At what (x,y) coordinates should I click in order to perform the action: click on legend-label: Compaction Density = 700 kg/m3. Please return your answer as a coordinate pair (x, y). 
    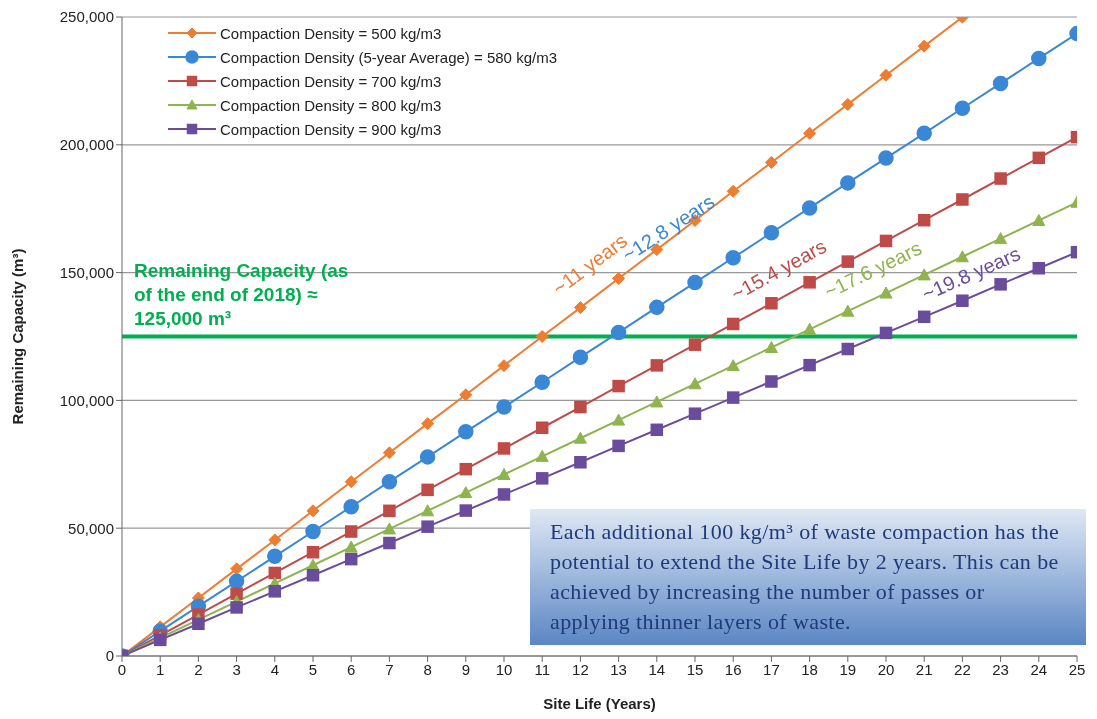
    Looking at the image, I should click on (331, 81).